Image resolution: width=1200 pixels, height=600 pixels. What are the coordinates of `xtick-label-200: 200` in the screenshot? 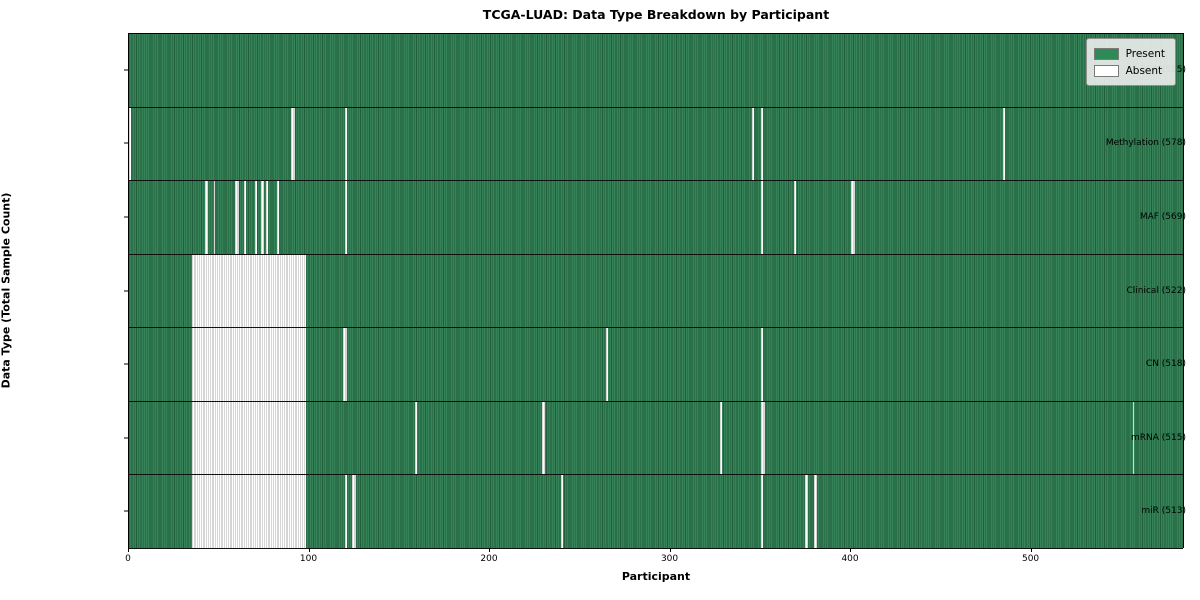 It's located at (489, 559).